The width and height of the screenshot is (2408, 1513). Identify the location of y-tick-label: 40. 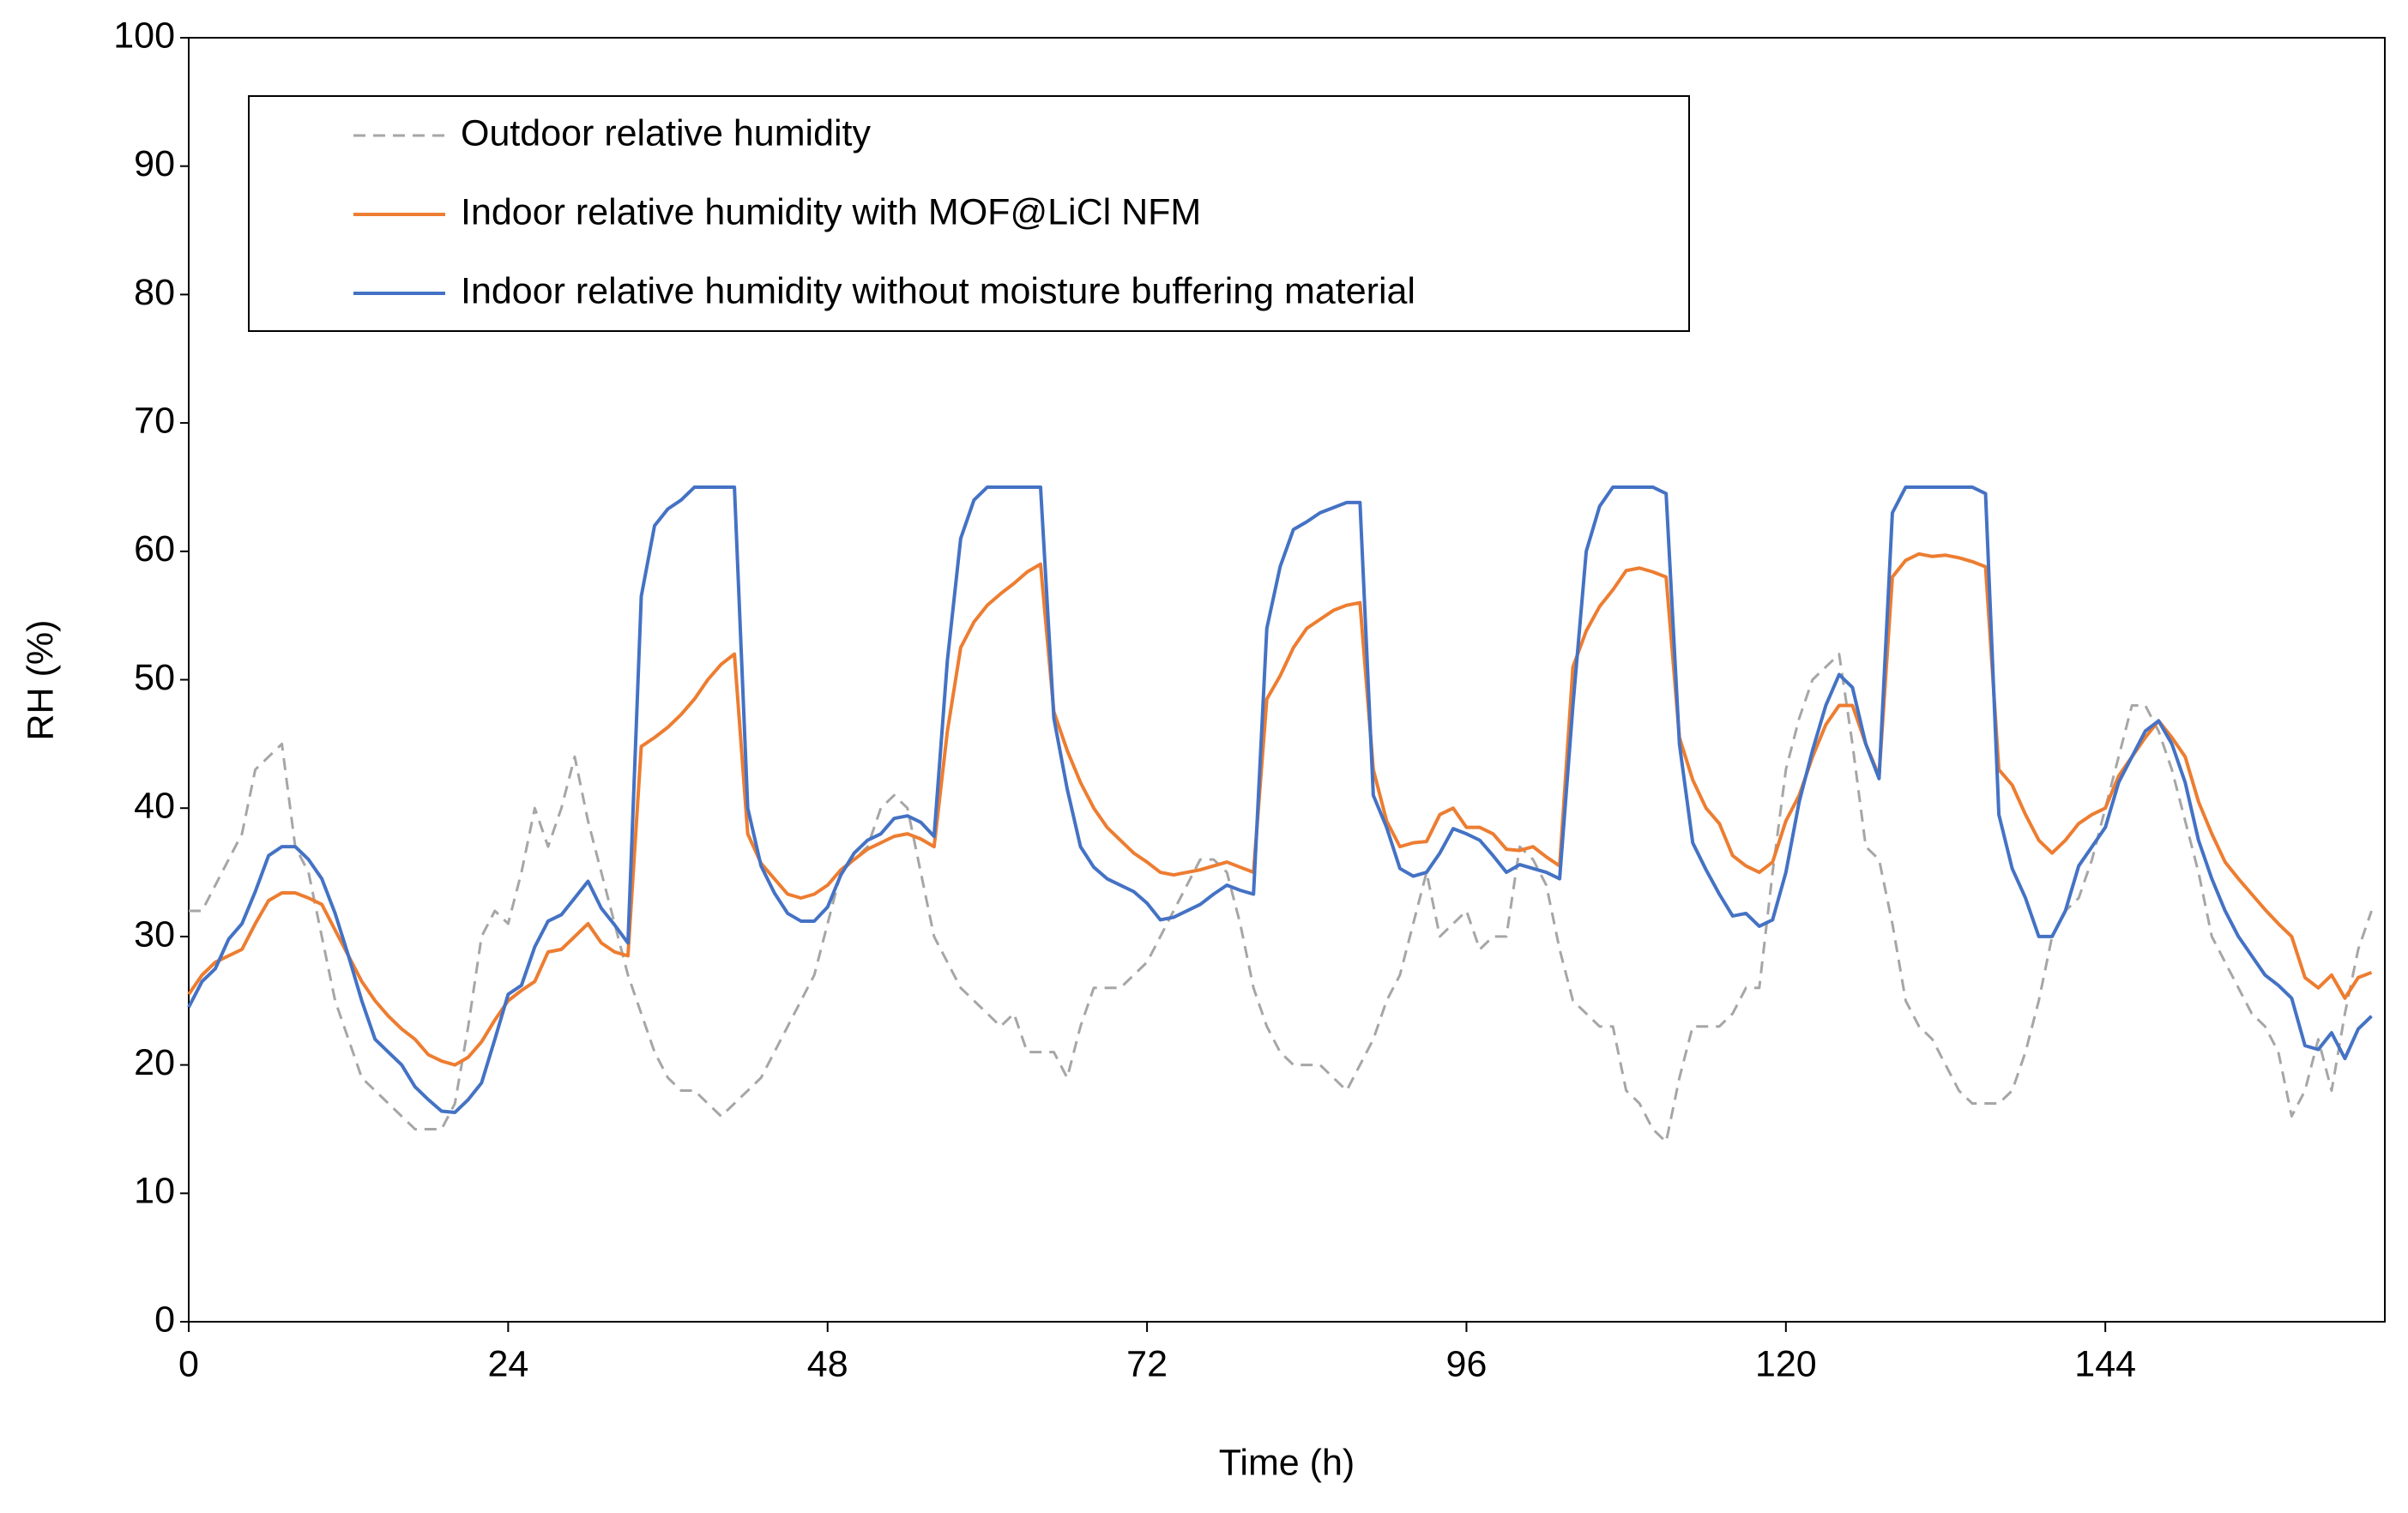
(154, 807).